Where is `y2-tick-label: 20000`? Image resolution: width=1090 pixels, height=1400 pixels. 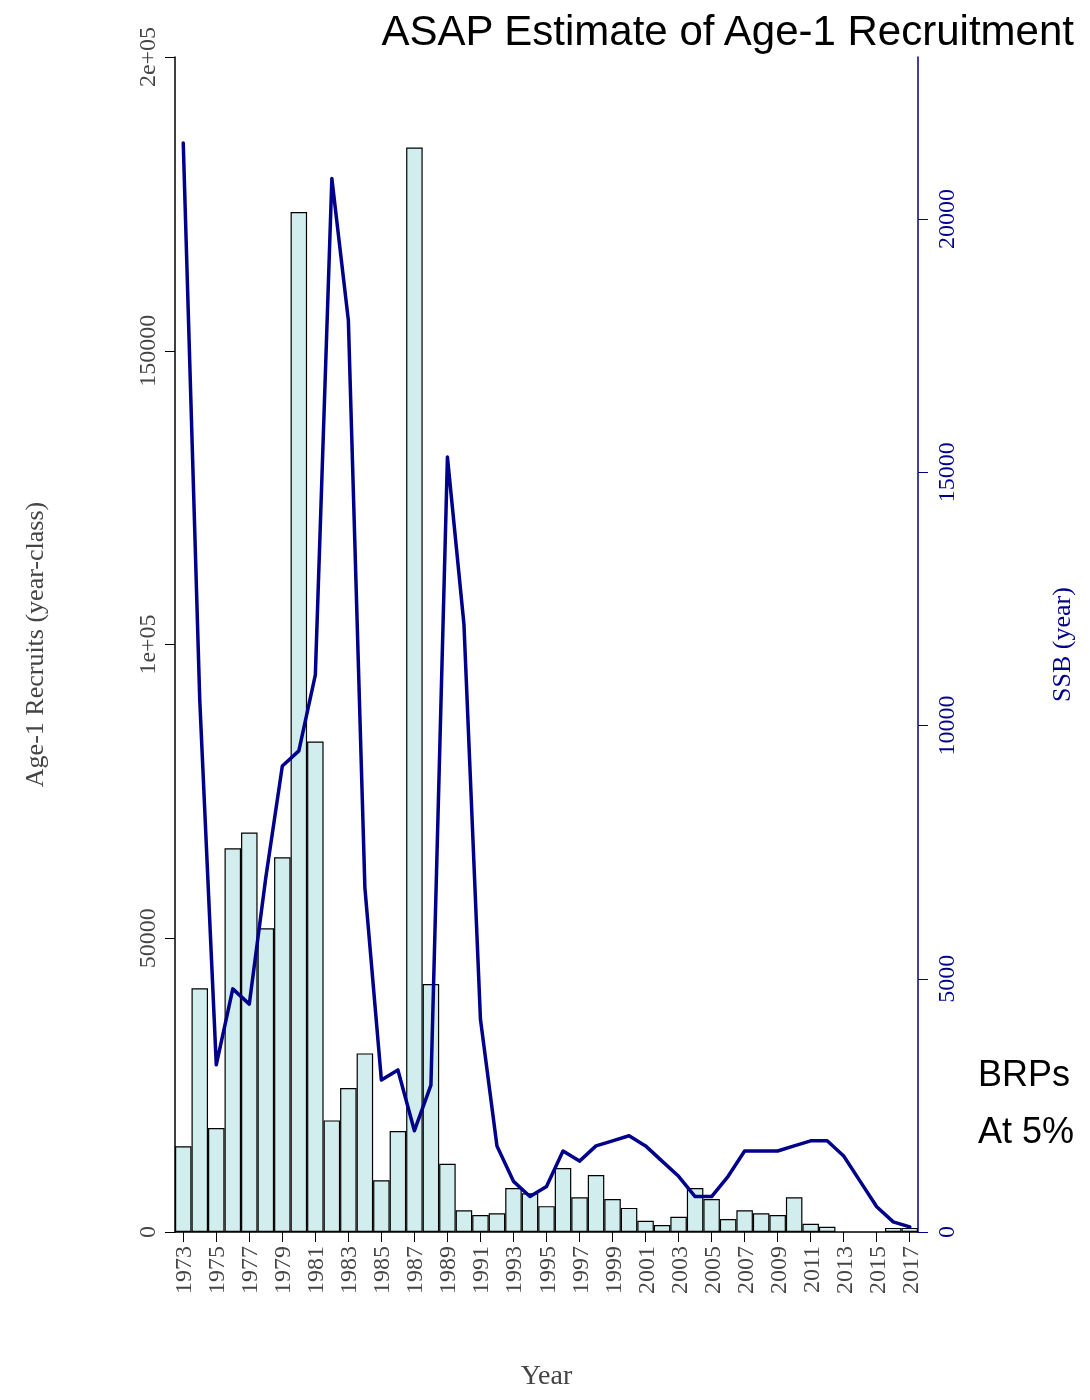
y2-tick-label: 20000 is located at coordinates (946, 219).